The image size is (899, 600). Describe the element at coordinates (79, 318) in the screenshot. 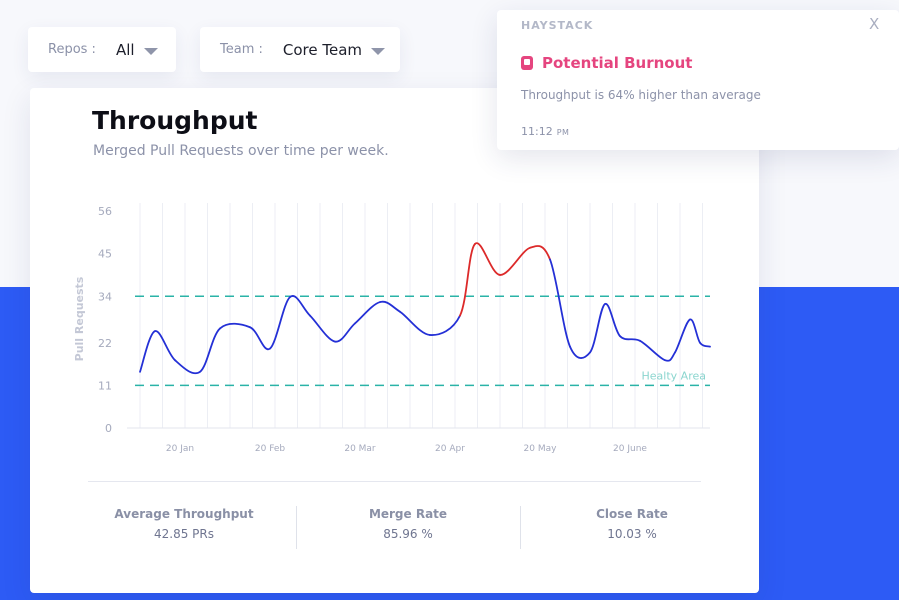

I see `y-axis-label: Pull Requests` at that location.